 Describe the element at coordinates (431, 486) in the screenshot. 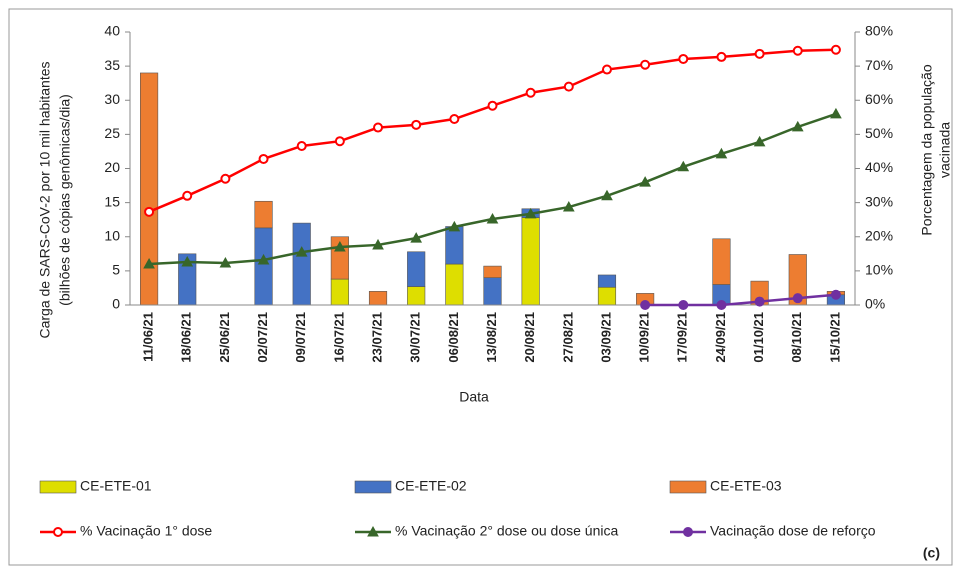

I see `legend-label: CE-ETE-02` at that location.